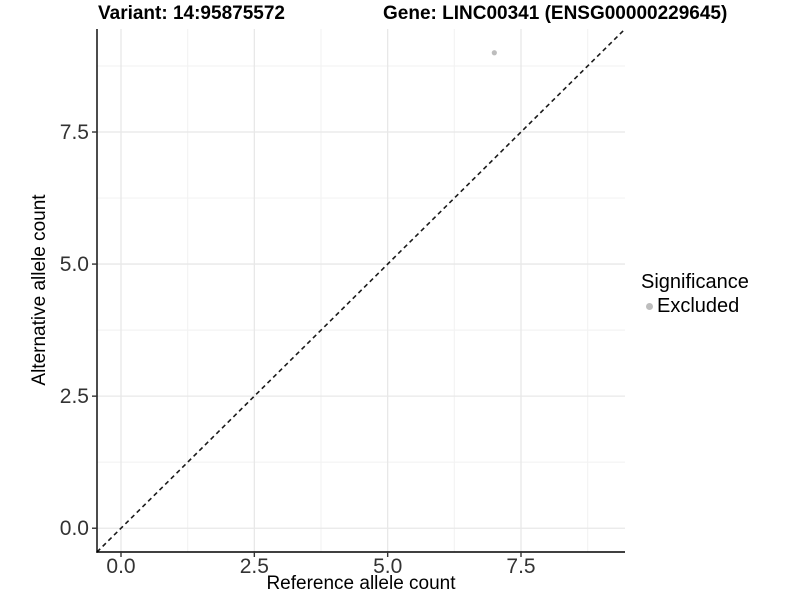 Image resolution: width=800 pixels, height=600 pixels. What do you see at coordinates (494, 53) in the screenshot?
I see `data-point` at bounding box center [494, 53].